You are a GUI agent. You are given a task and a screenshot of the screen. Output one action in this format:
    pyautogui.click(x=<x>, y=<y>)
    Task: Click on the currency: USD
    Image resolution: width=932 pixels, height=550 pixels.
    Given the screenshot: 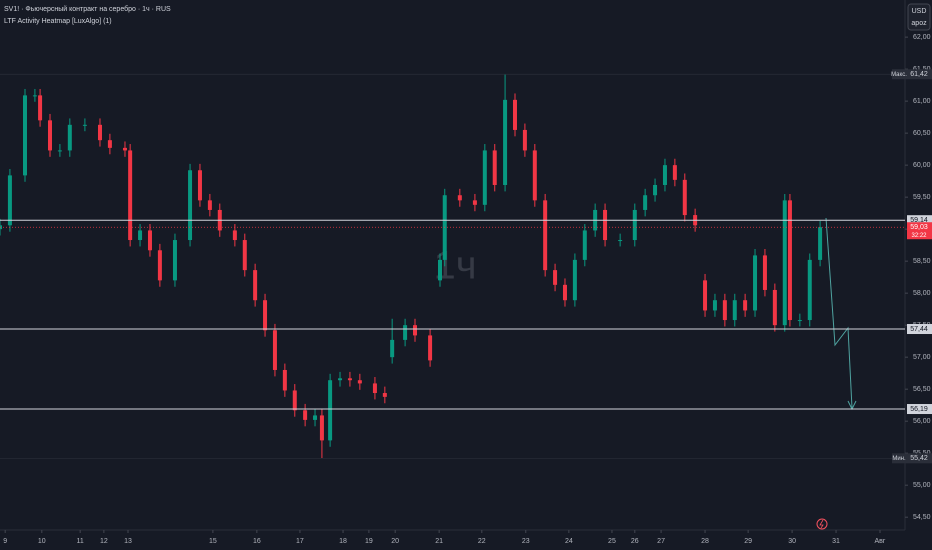 What is the action you would take?
    pyautogui.click(x=919, y=11)
    